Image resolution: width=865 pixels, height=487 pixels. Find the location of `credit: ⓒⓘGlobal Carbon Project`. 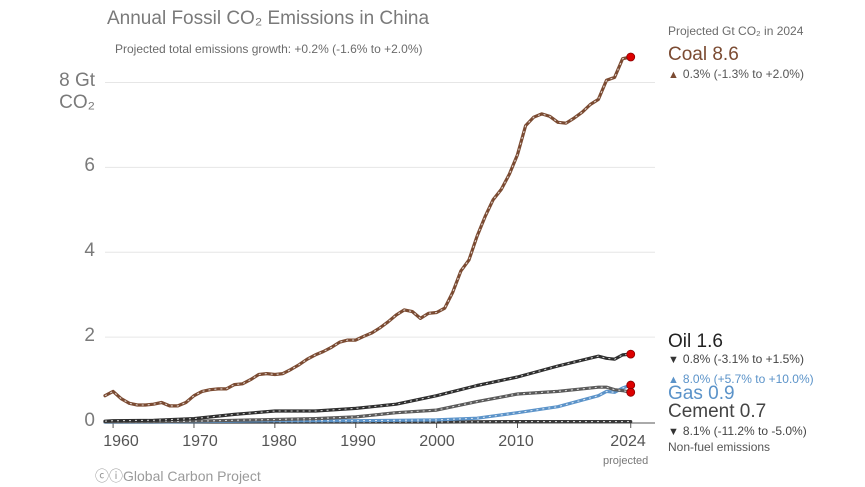

credit: ⓒⓘGlobal Carbon Project is located at coordinates (178, 476).